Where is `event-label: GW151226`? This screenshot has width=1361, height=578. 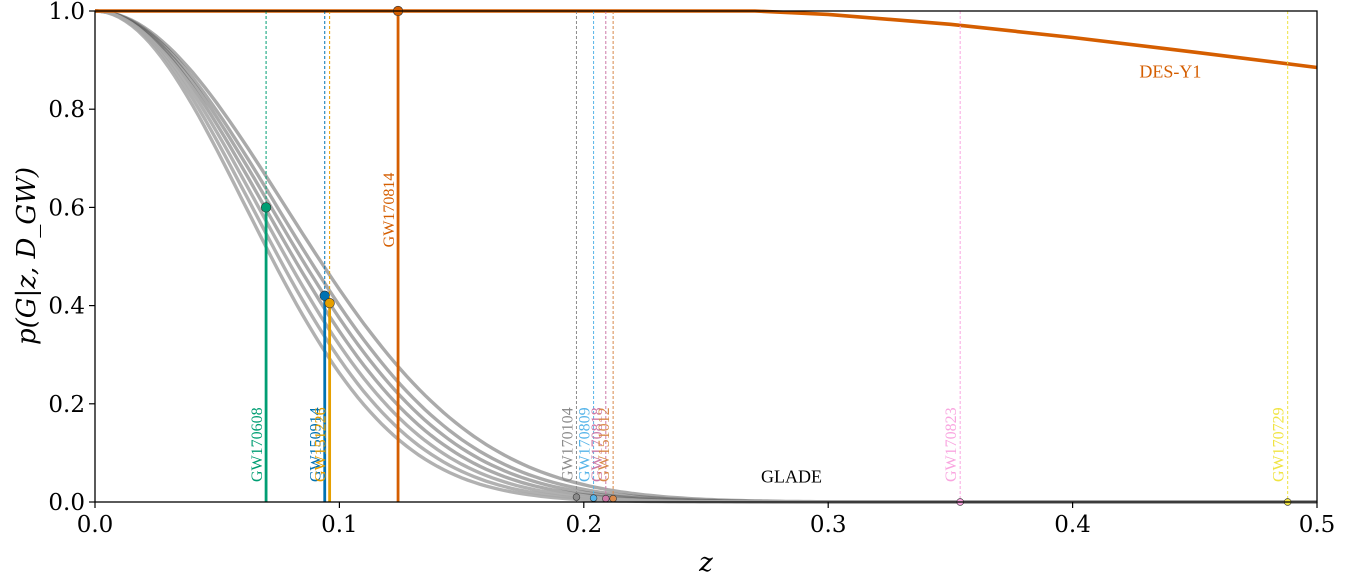 event-label: GW151226 is located at coordinates (321, 444).